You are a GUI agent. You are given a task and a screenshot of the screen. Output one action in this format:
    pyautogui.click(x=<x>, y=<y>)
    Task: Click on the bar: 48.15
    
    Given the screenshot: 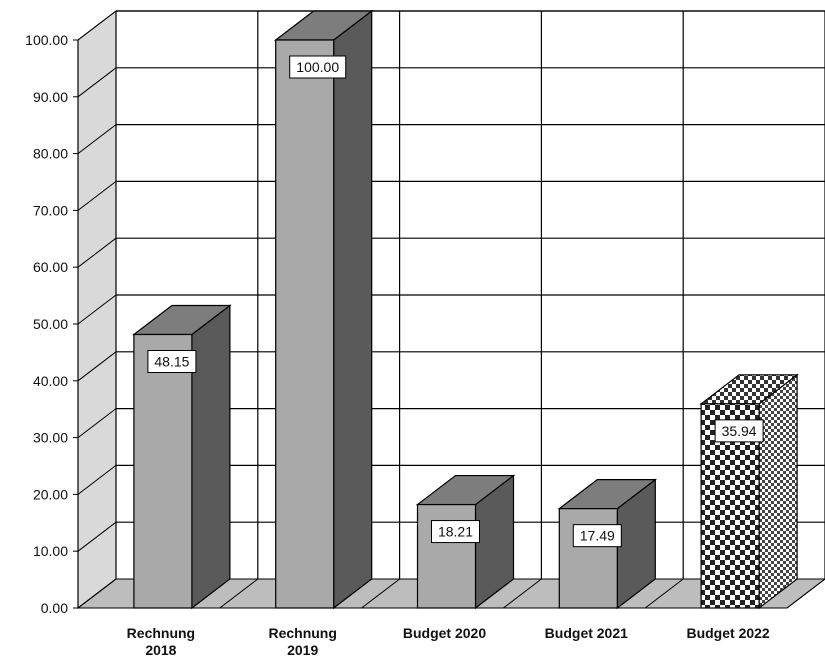 What is the action you would take?
    pyautogui.click(x=182, y=457)
    